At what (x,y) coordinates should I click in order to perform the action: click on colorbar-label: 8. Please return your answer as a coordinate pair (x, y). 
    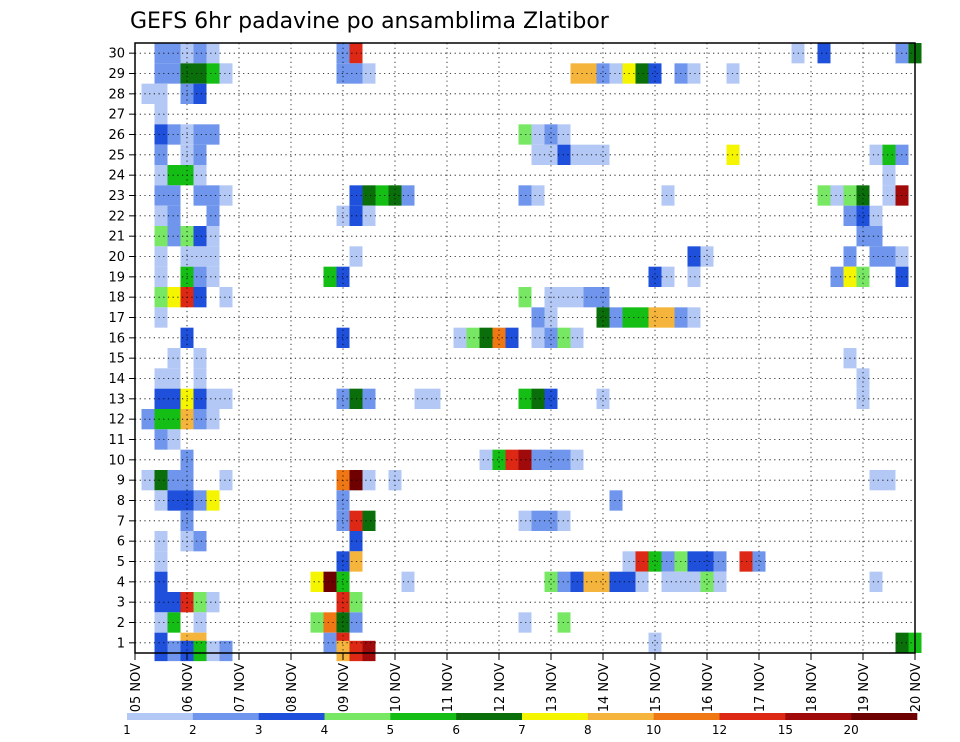
    Looking at the image, I should click on (588, 730).